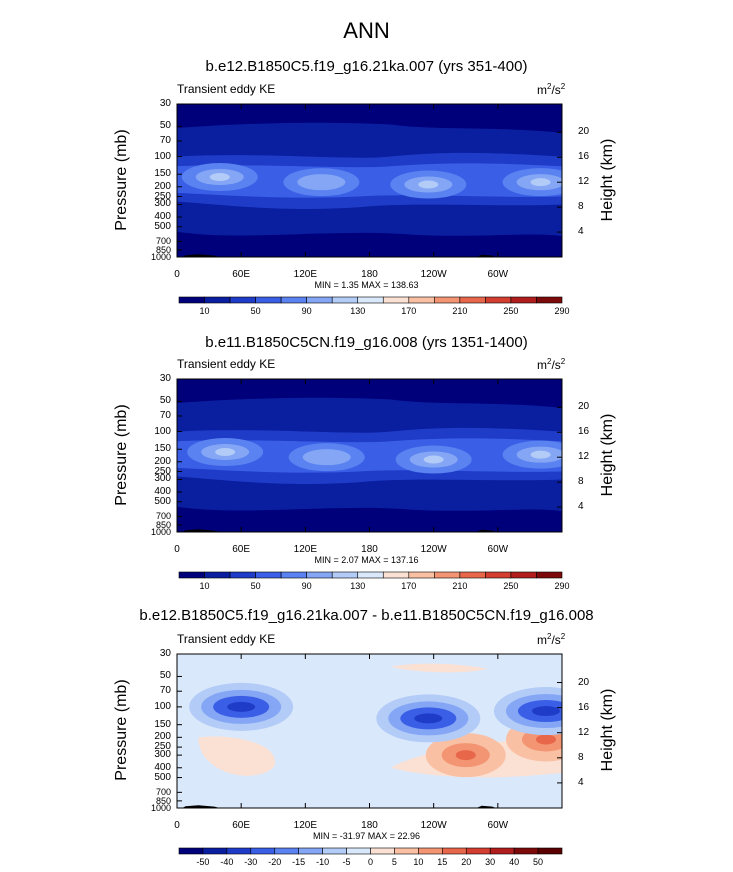  Describe the element at coordinates (366, 30) in the screenshot. I see `main-title: ANN` at that location.